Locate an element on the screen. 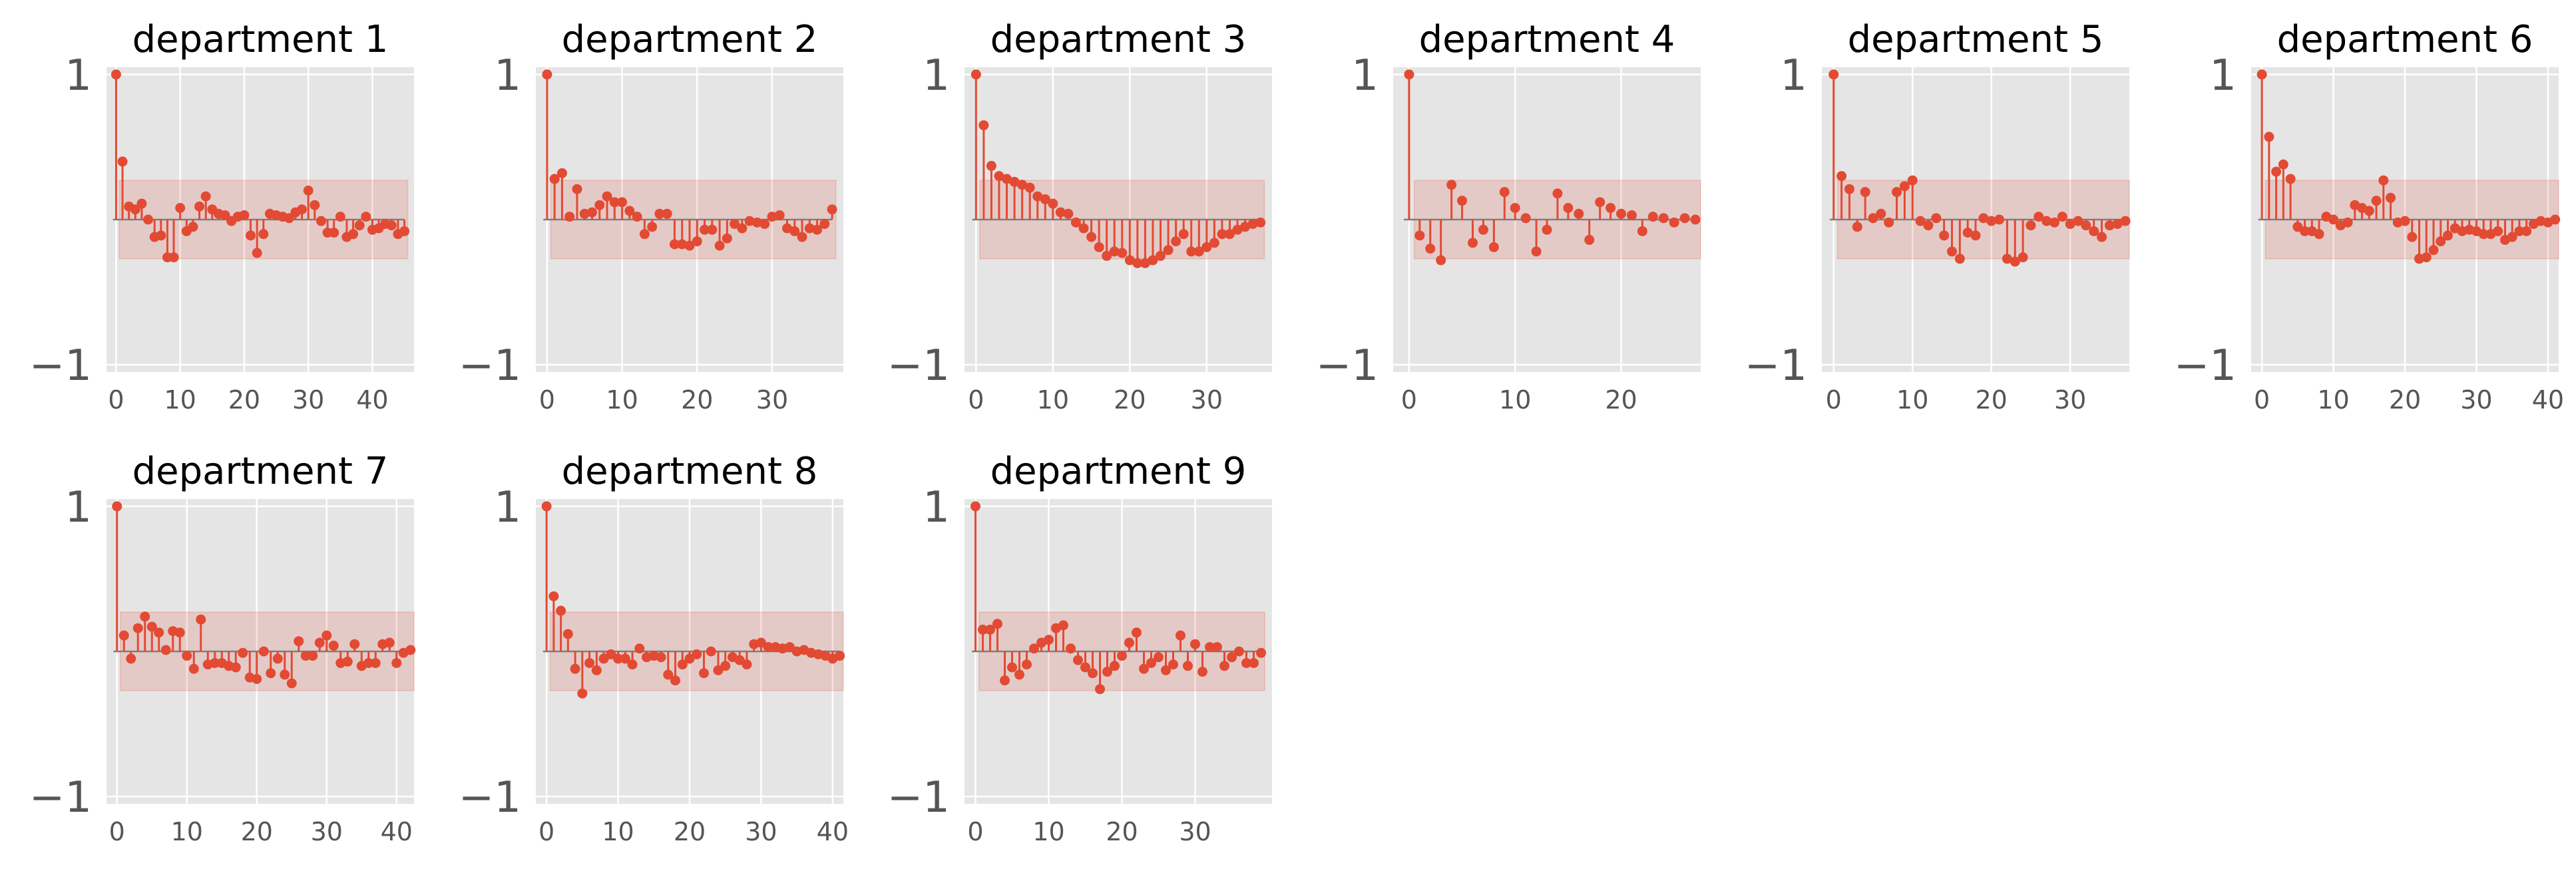  acf-panel-8: department 8 1 −1 0 10 20 30 40 is located at coordinates (654, 648).